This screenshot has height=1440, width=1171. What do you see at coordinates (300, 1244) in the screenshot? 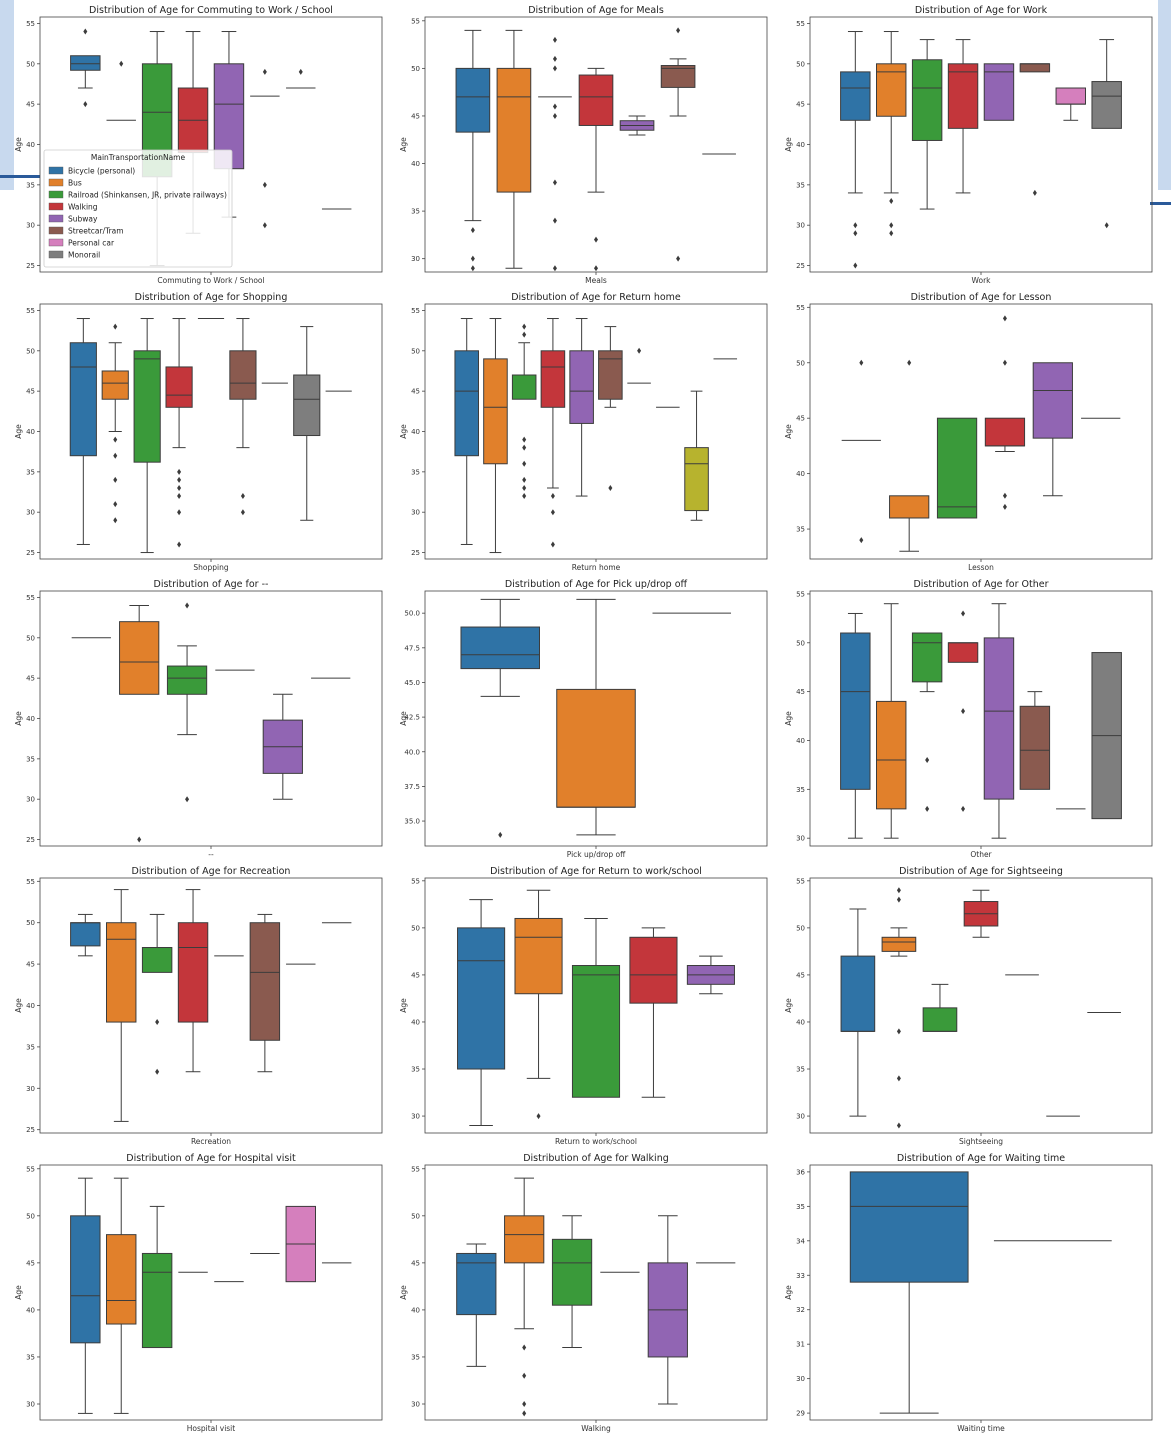
I see `box-personal-car` at bounding box center [300, 1244].